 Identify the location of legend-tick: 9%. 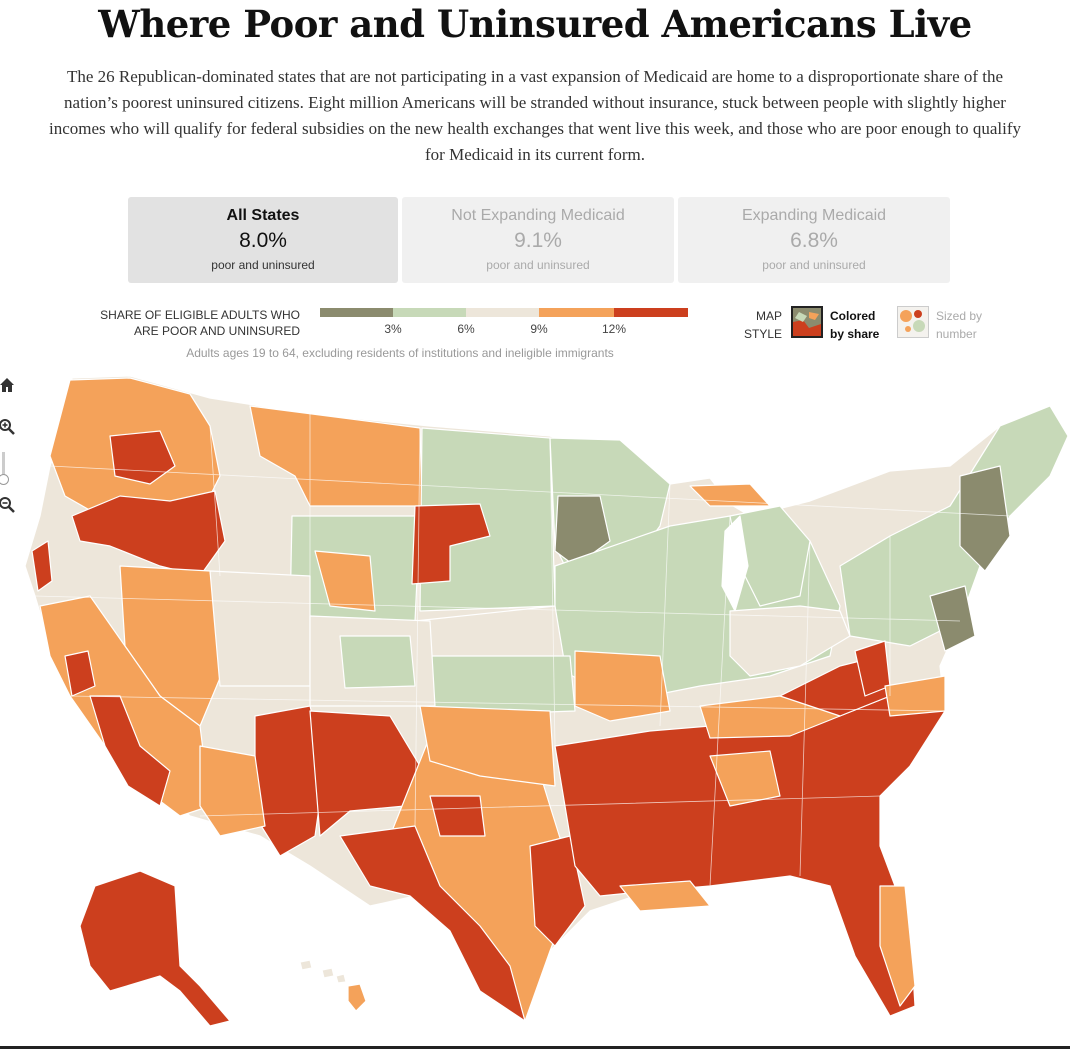
(539, 329).